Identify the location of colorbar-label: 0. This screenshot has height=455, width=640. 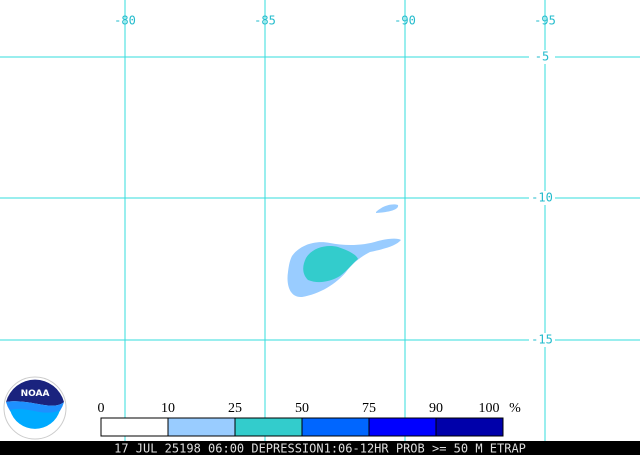
(101, 408).